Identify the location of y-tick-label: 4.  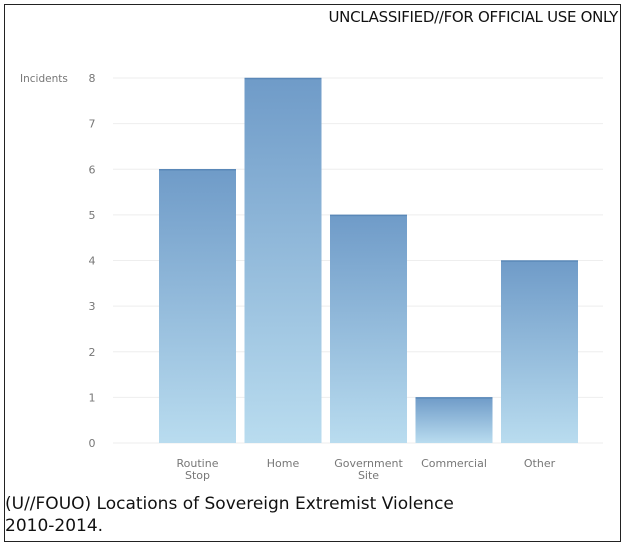
(92, 261).